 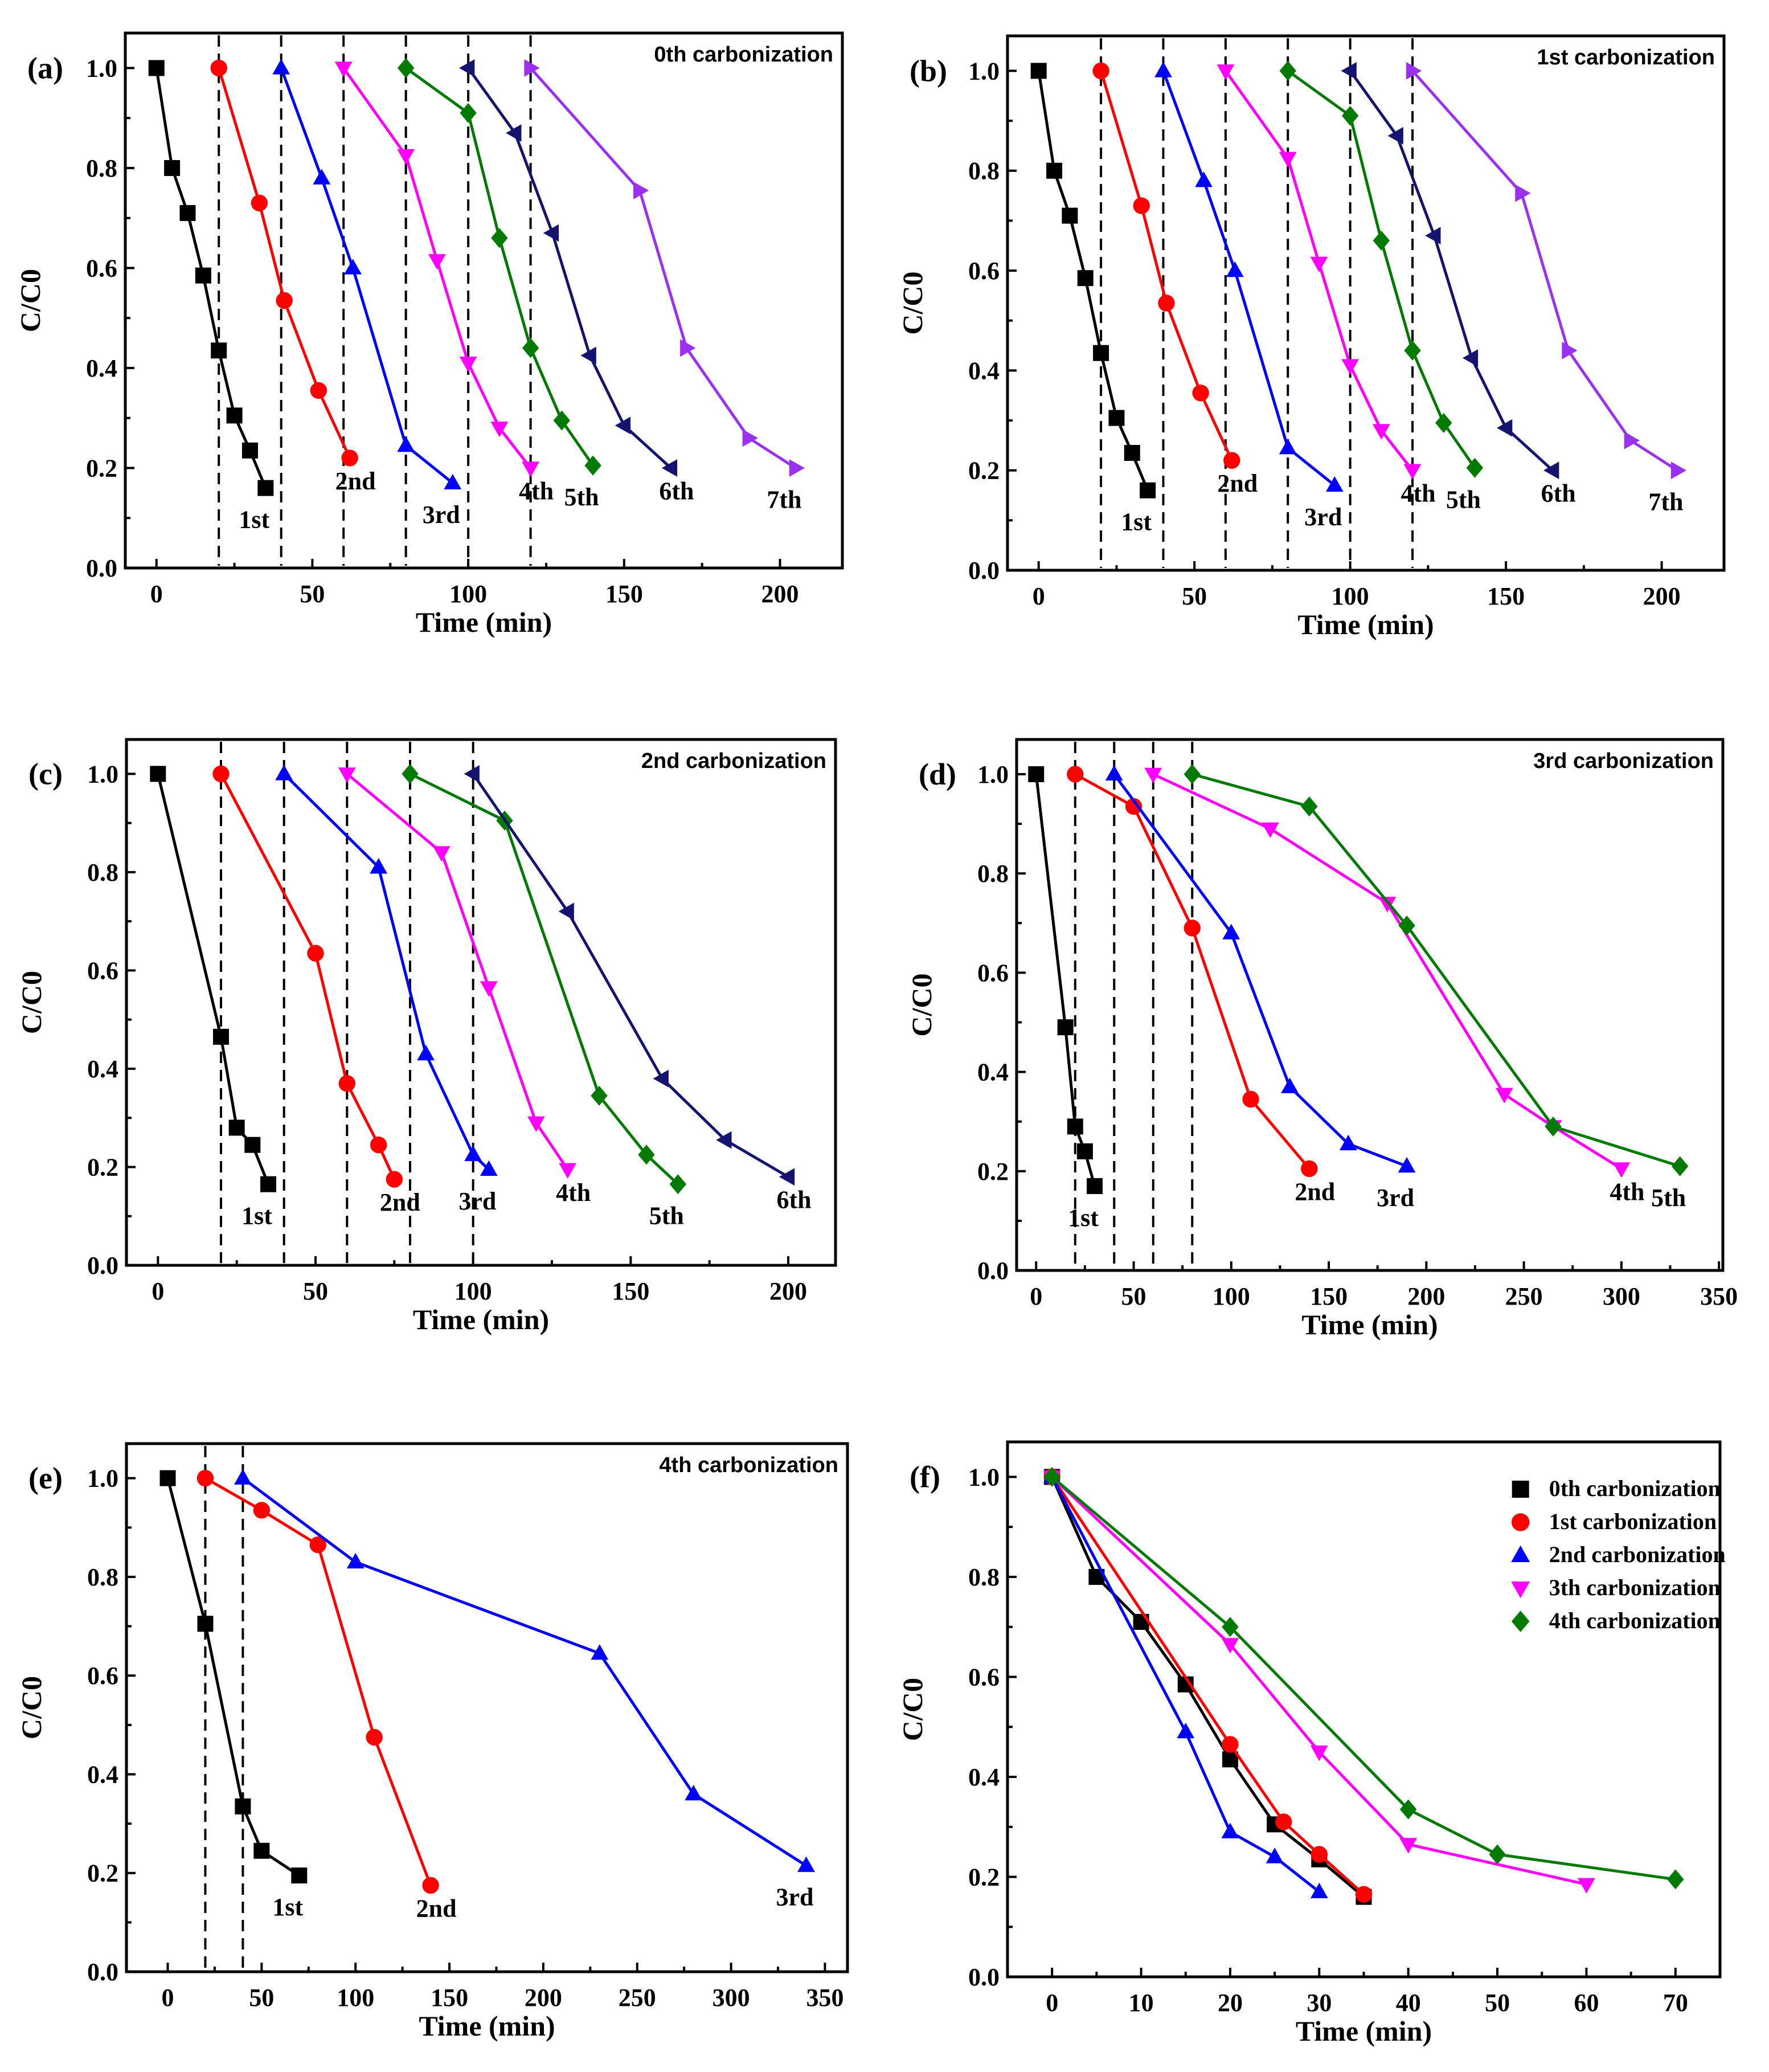 What do you see at coordinates (743, 55) in the screenshot?
I see `panel-title: 0th carbonization` at bounding box center [743, 55].